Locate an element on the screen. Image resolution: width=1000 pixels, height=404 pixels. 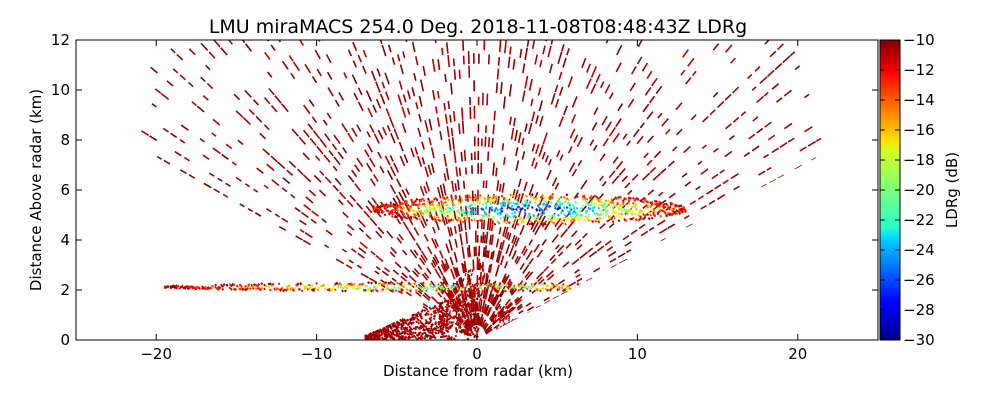
colorbar-tick-label: −24 is located at coordinates (919, 250).